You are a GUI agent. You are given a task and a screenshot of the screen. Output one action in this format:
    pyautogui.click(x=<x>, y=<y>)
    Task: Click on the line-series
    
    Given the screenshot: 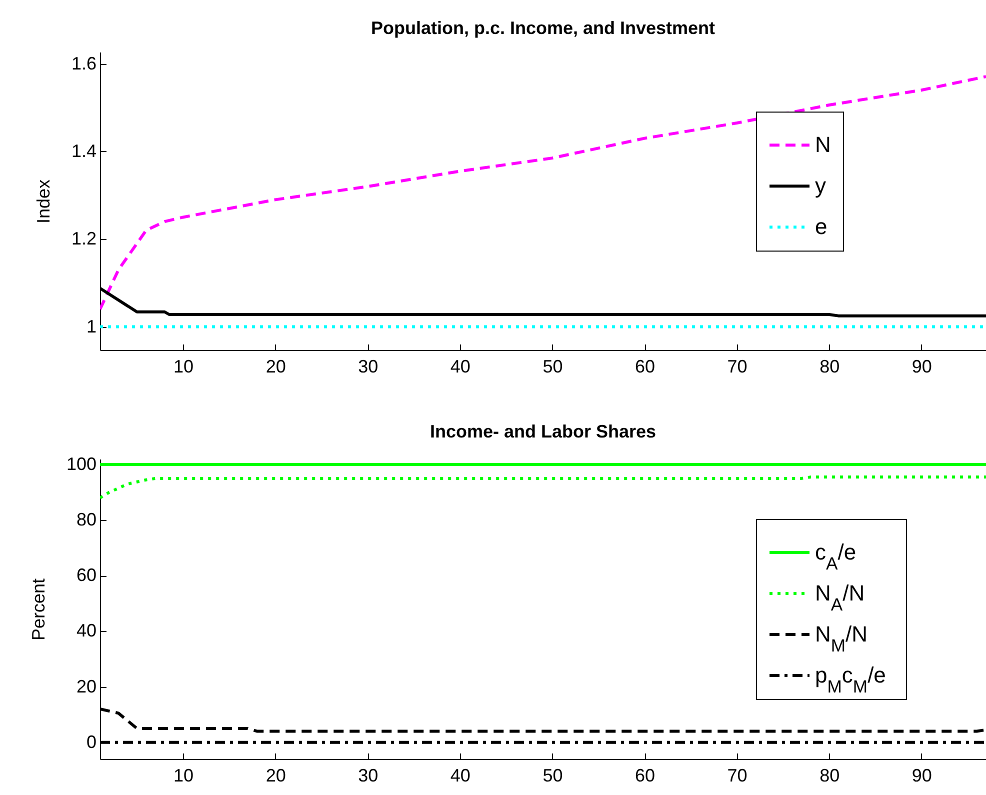 What is the action you would take?
    pyautogui.click(x=543, y=488)
    